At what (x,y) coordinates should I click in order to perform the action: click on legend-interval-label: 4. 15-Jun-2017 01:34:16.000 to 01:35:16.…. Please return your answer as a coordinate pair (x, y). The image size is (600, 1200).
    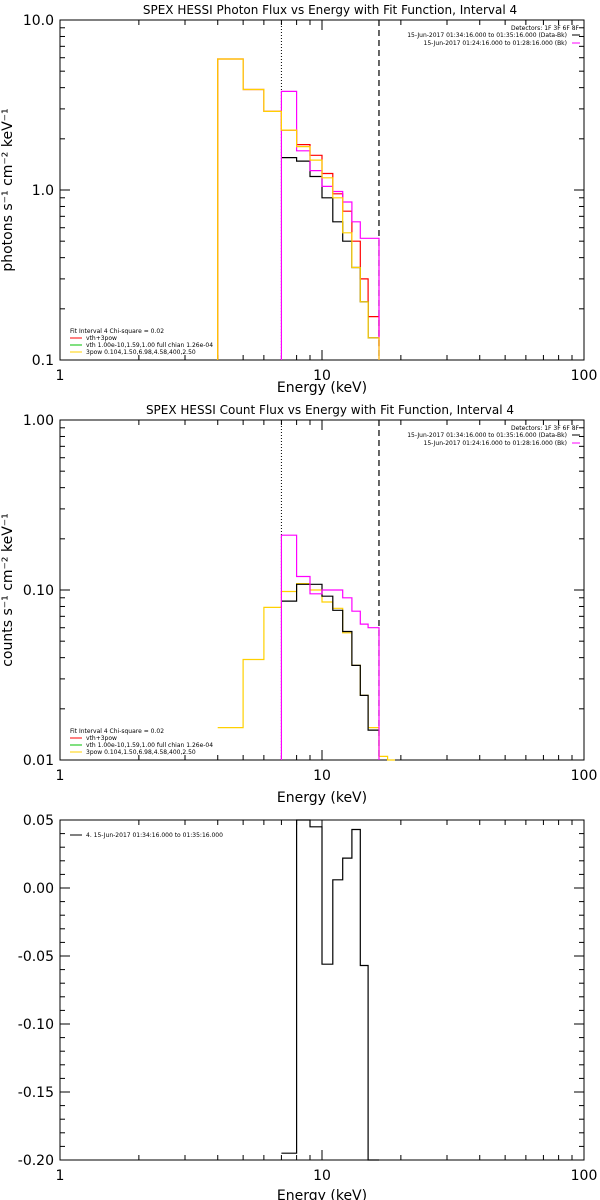
    Looking at the image, I should click on (154, 835).